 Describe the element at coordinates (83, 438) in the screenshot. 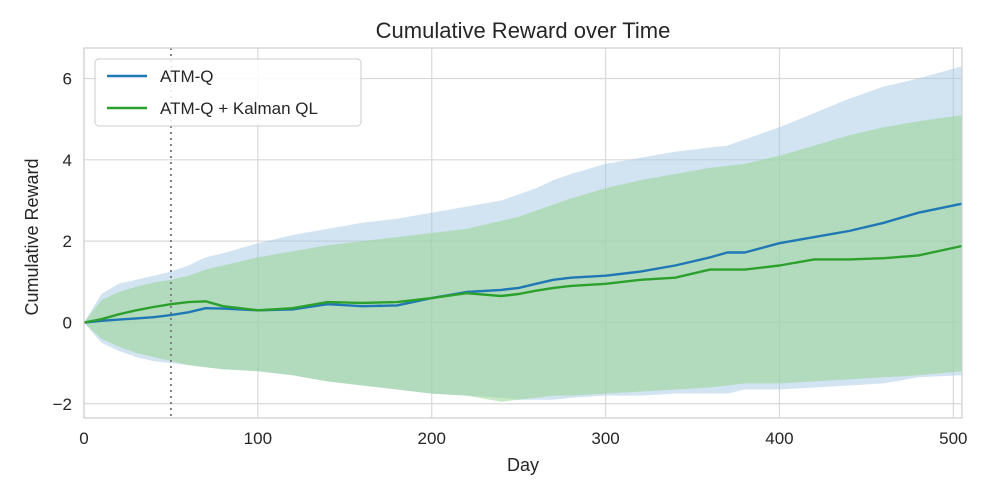

I see `x-tick-label: 0` at that location.